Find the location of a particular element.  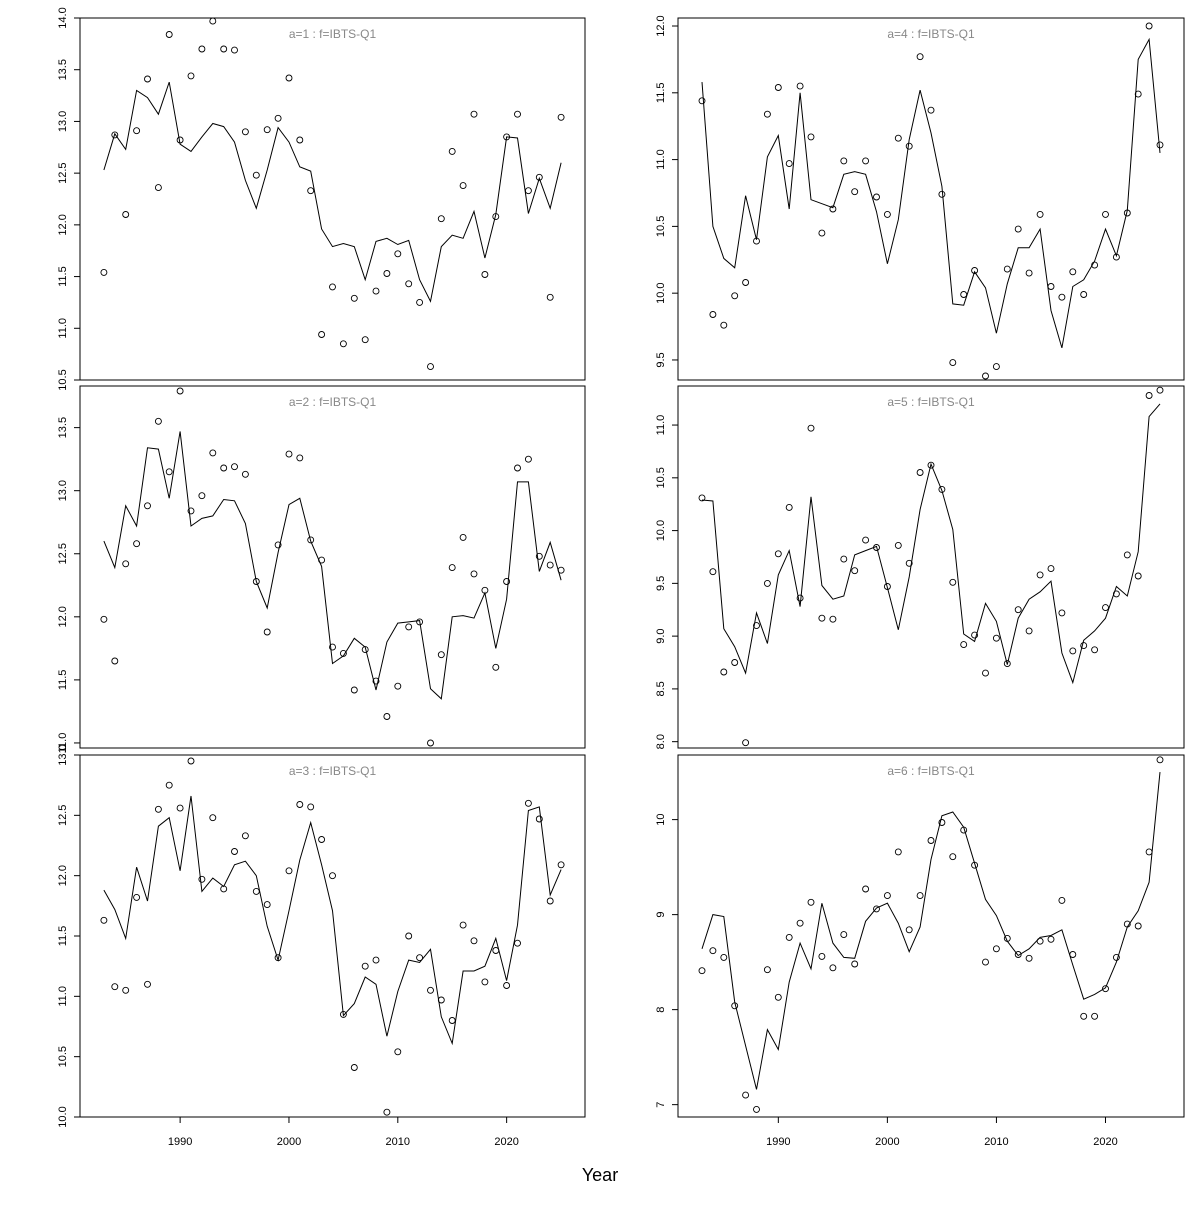

y-tick-label: 7 is located at coordinates (661, 1105).